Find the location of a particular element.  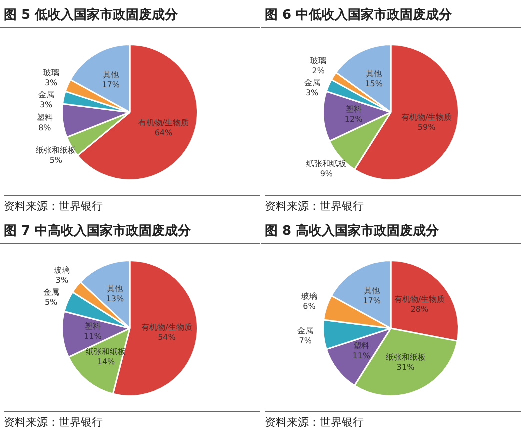

data-label: 6% is located at coordinates (309, 307).